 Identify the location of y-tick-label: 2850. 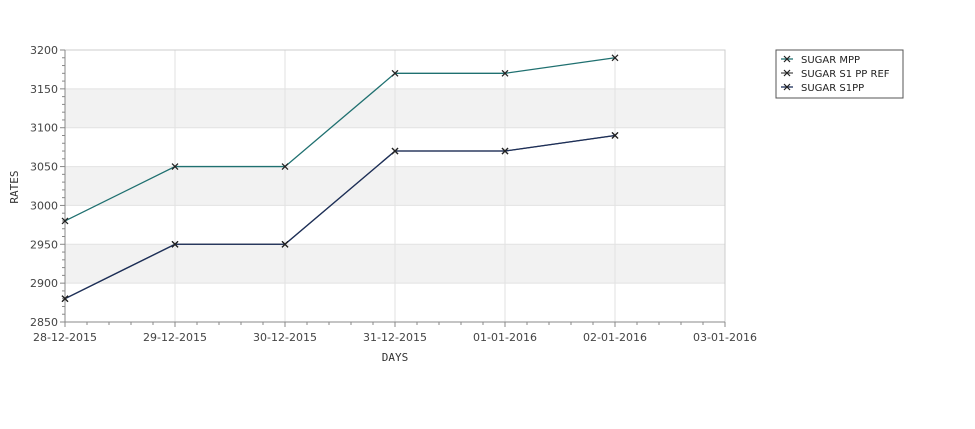
(44, 322).